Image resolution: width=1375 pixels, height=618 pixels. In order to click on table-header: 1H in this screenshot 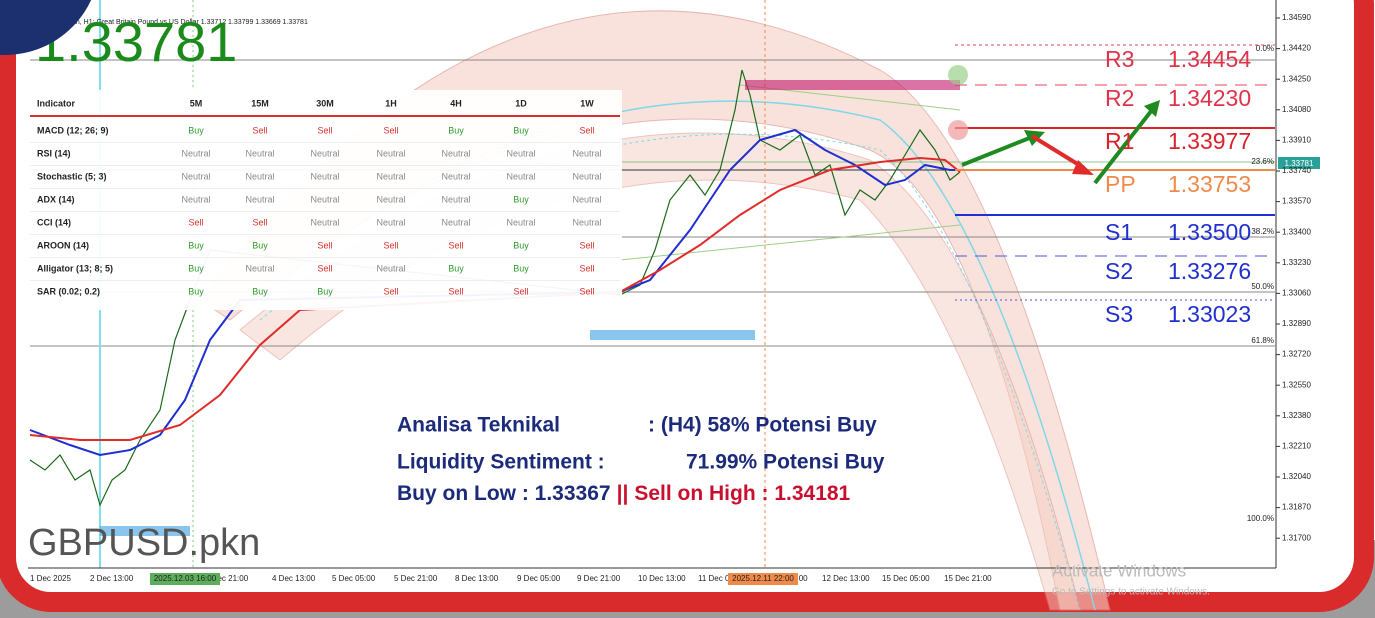, I will do `click(391, 103)`.